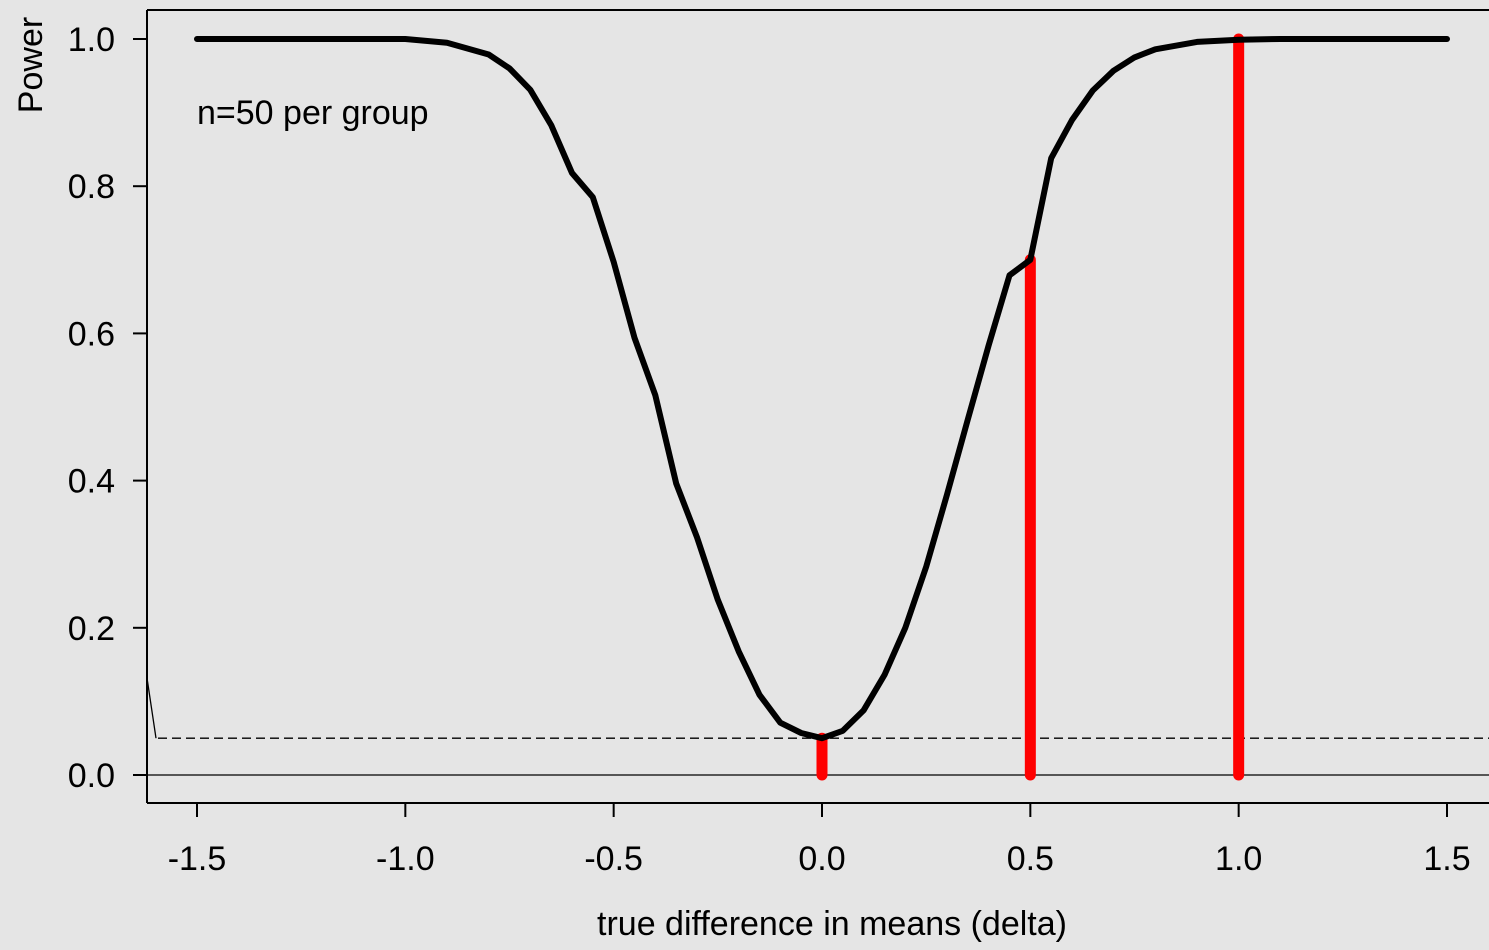  What do you see at coordinates (1030, 859) in the screenshot?
I see `x-tick-label: 0.5` at bounding box center [1030, 859].